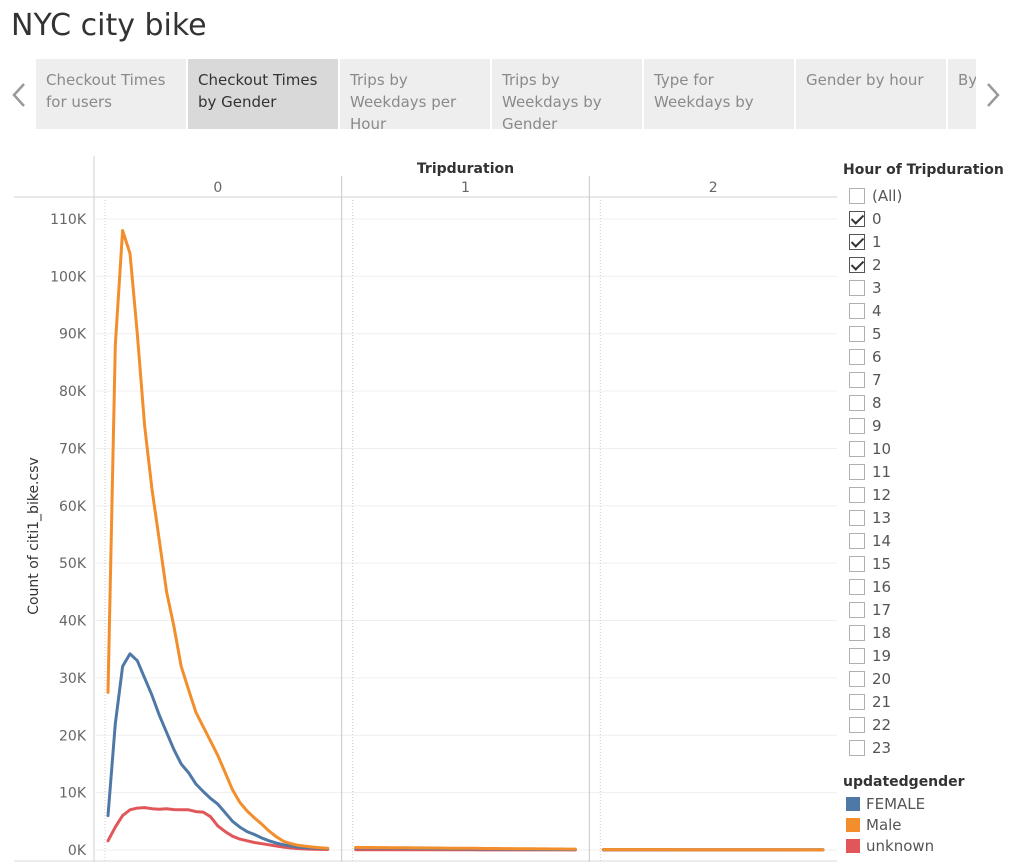 The width and height of the screenshot is (1009, 862). I want to click on y-tick-label-9: 90K, so click(73, 335).